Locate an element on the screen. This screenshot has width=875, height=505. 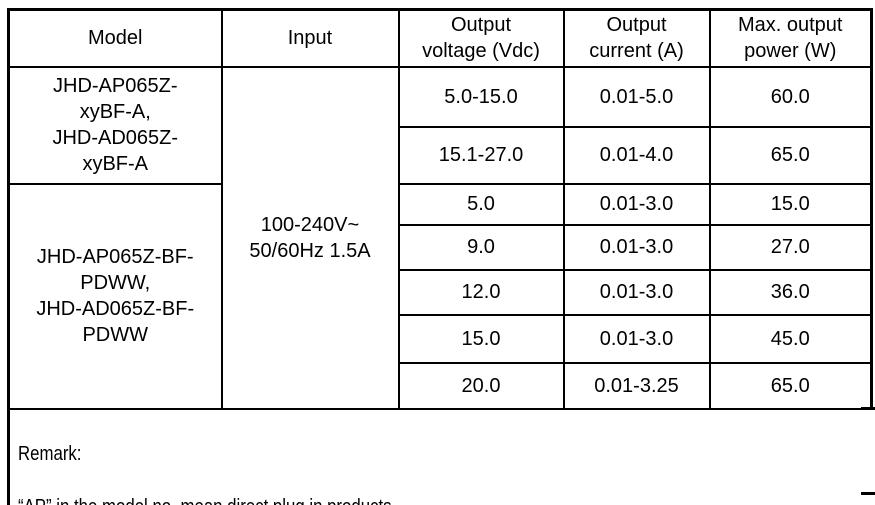
voltage-cell: 20.0 is located at coordinates (481, 385).